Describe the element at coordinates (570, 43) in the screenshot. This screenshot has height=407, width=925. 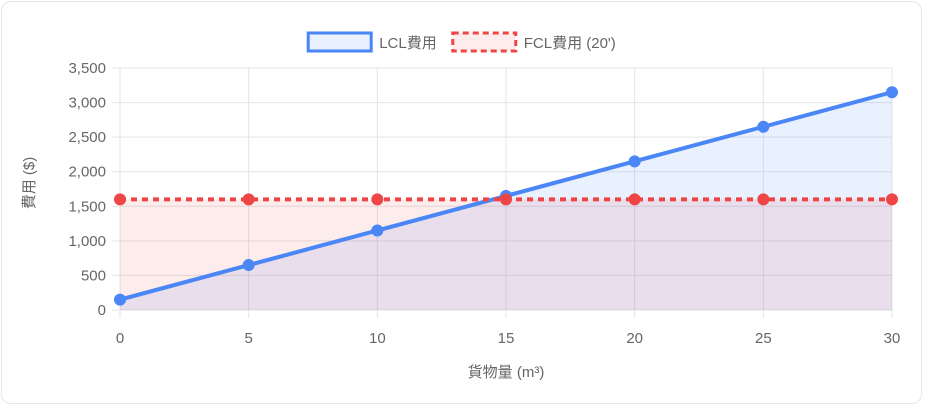
I see `legend-label: FCL費用 (20')` at that location.